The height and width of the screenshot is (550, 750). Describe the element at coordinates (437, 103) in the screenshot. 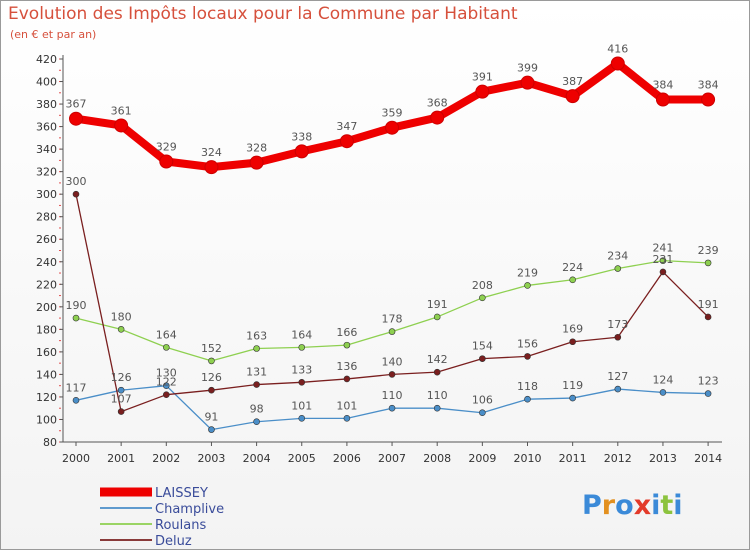

I see `data-label-laissey: 368` at that location.